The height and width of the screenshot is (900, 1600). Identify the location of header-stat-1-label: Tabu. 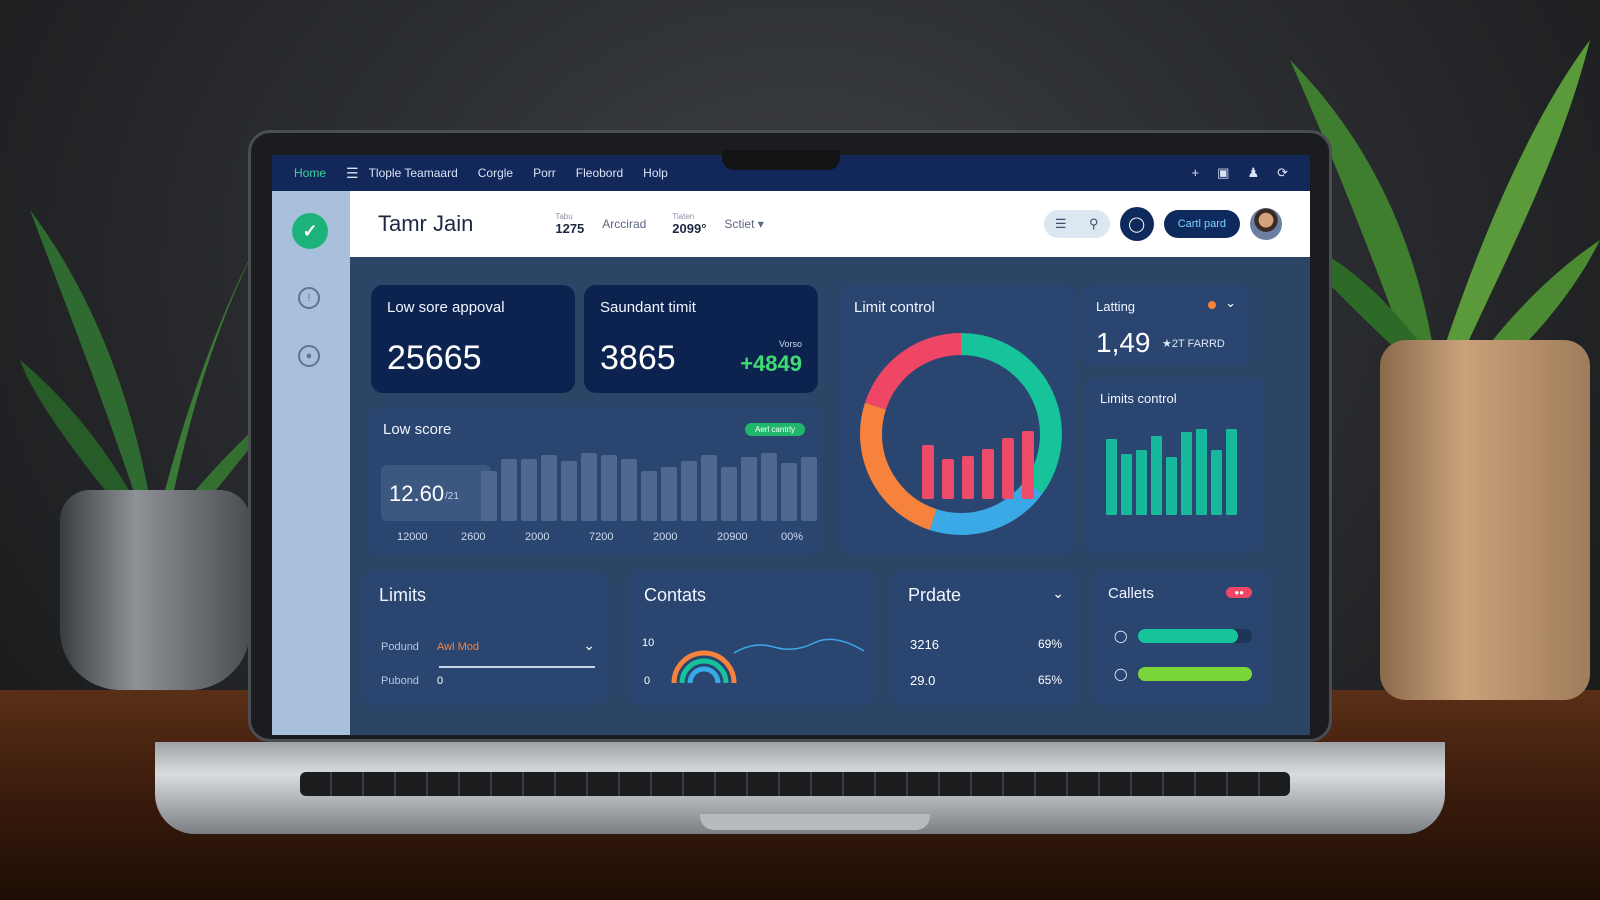
(564, 216).